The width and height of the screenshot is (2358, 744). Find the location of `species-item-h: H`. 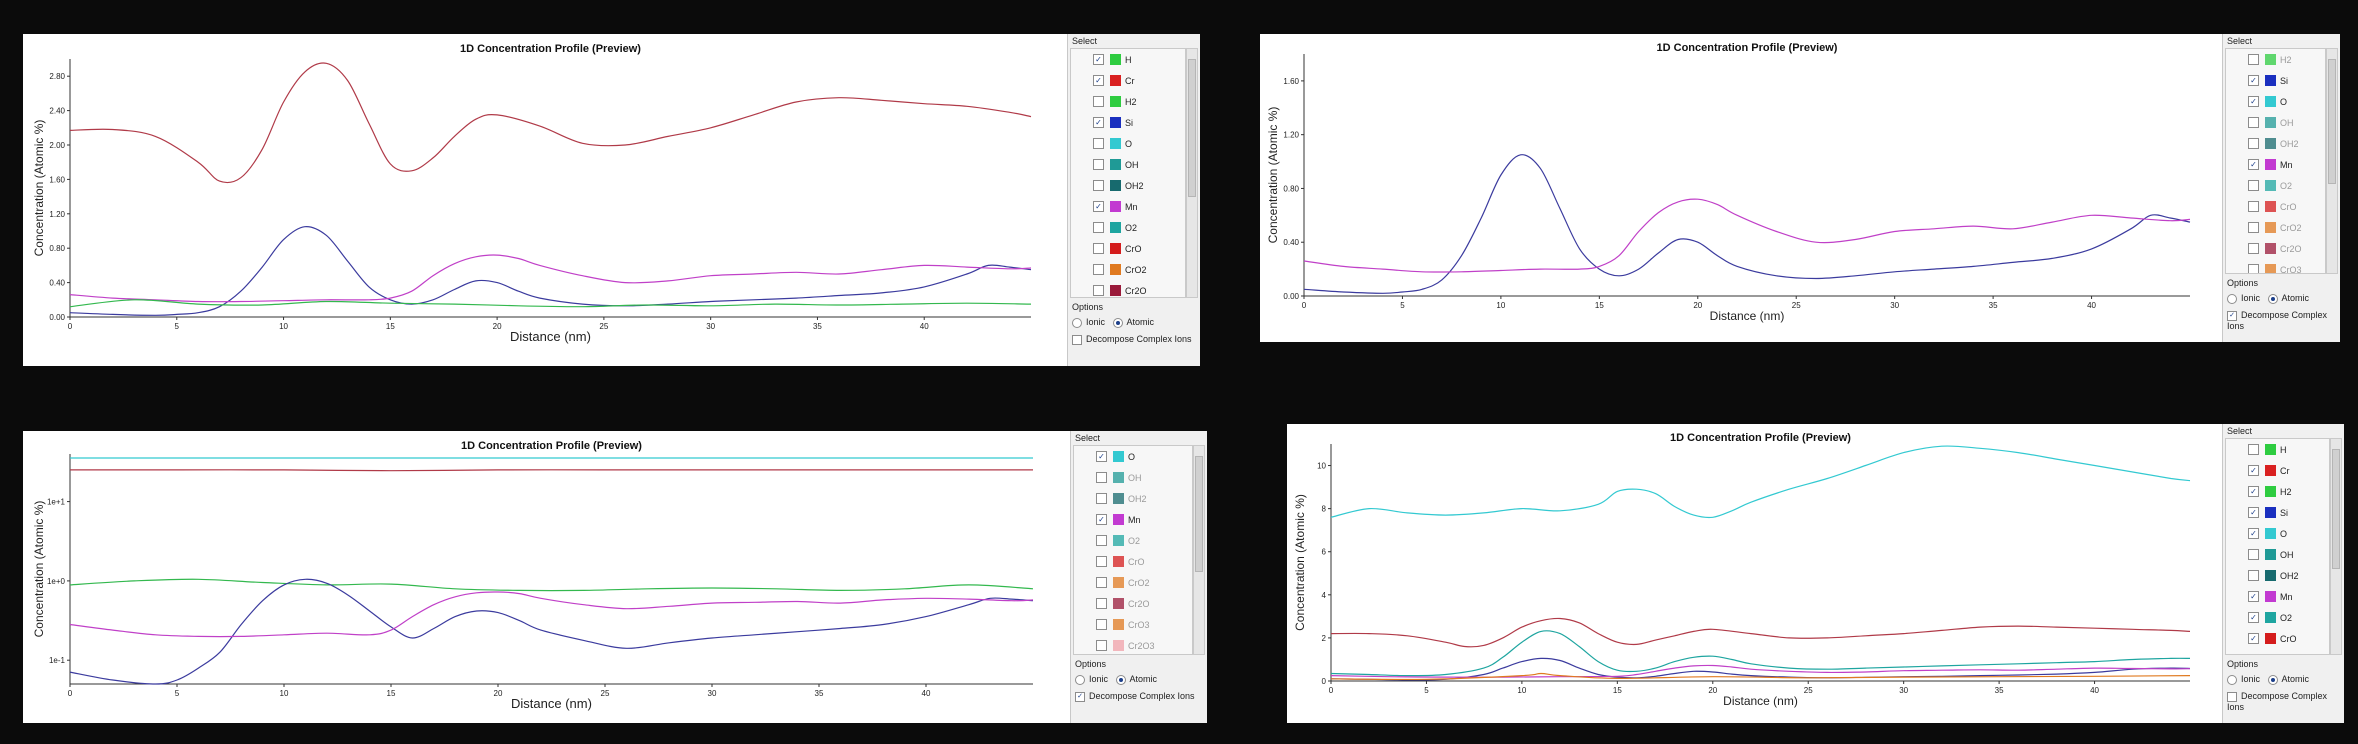

species-item-h: H is located at coordinates (2277, 449).